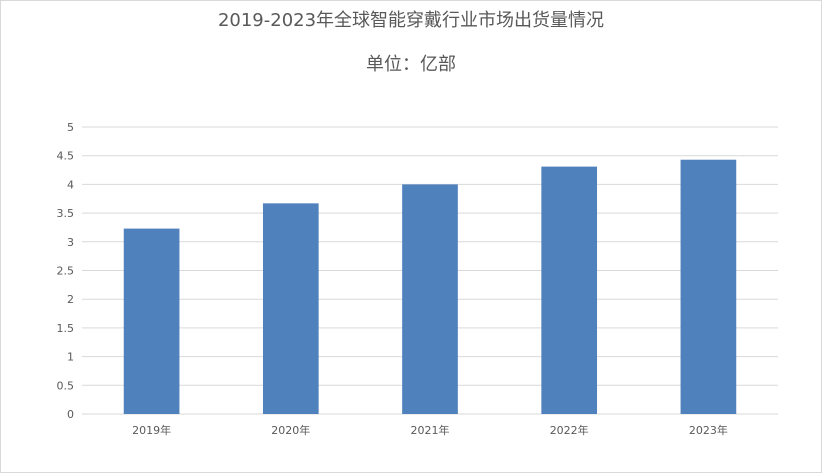  I want to click on bar-2022年, so click(569, 290).